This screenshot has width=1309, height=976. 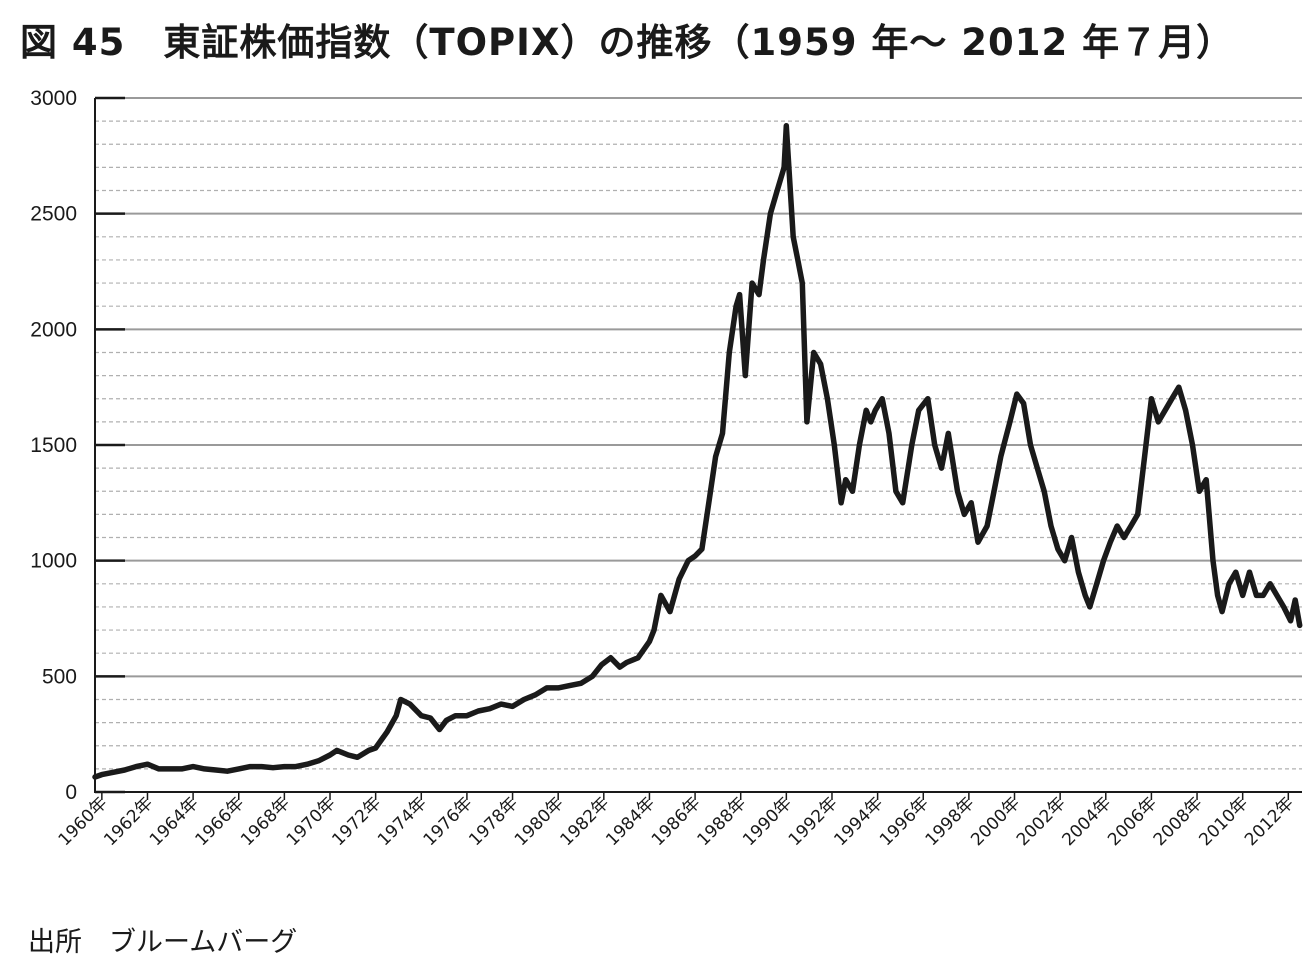 What do you see at coordinates (1269, 821) in the screenshot?
I see `x-tick-label: 2012年` at bounding box center [1269, 821].